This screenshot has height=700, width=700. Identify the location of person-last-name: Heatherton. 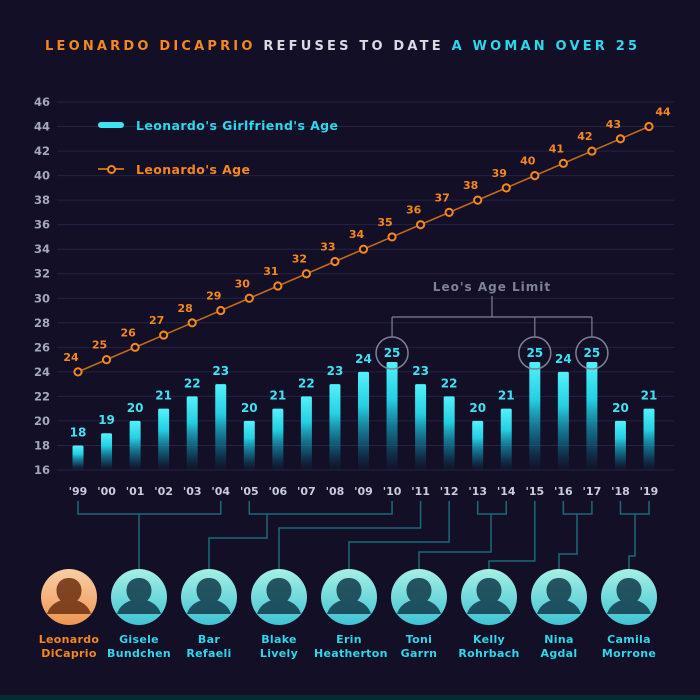
(351, 653).